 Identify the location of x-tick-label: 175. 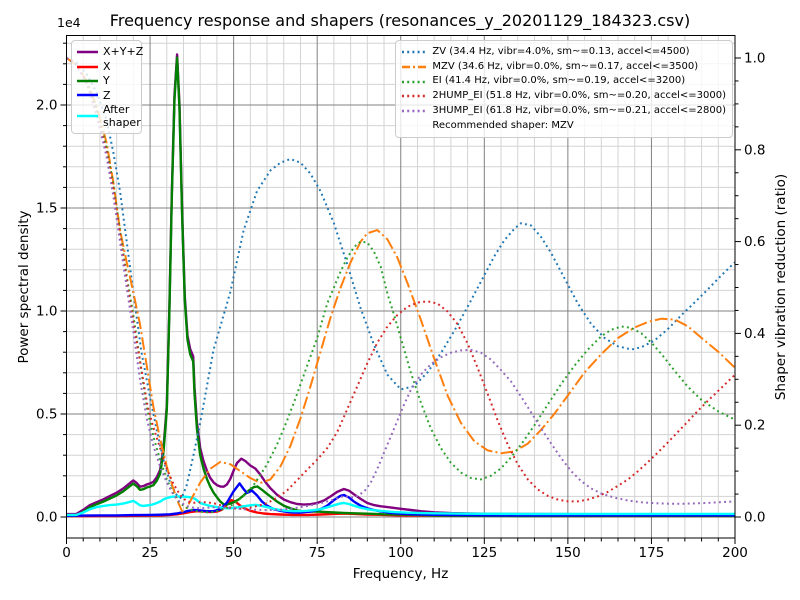
(652, 553).